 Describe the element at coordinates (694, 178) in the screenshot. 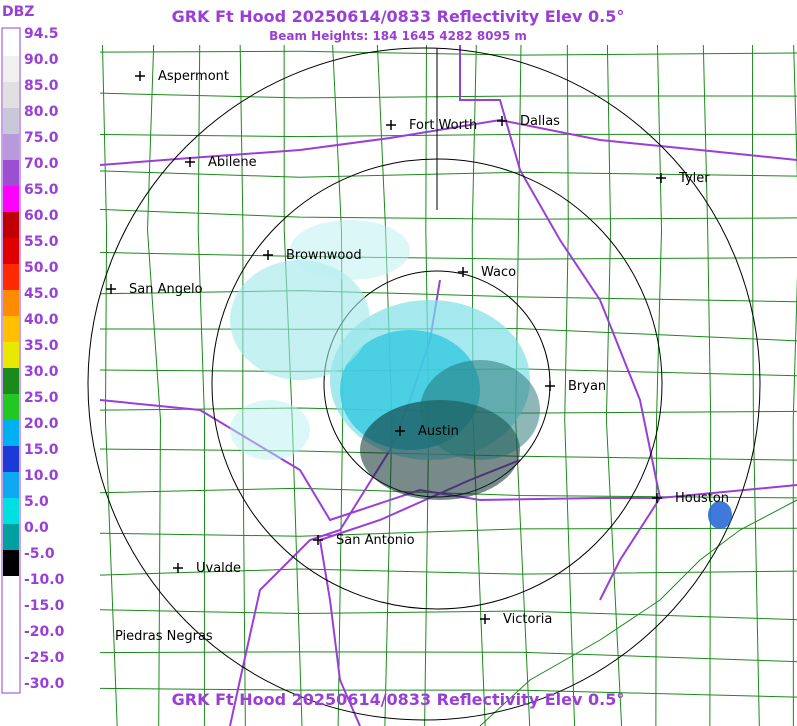

I see `city-label: Tyler` at that location.